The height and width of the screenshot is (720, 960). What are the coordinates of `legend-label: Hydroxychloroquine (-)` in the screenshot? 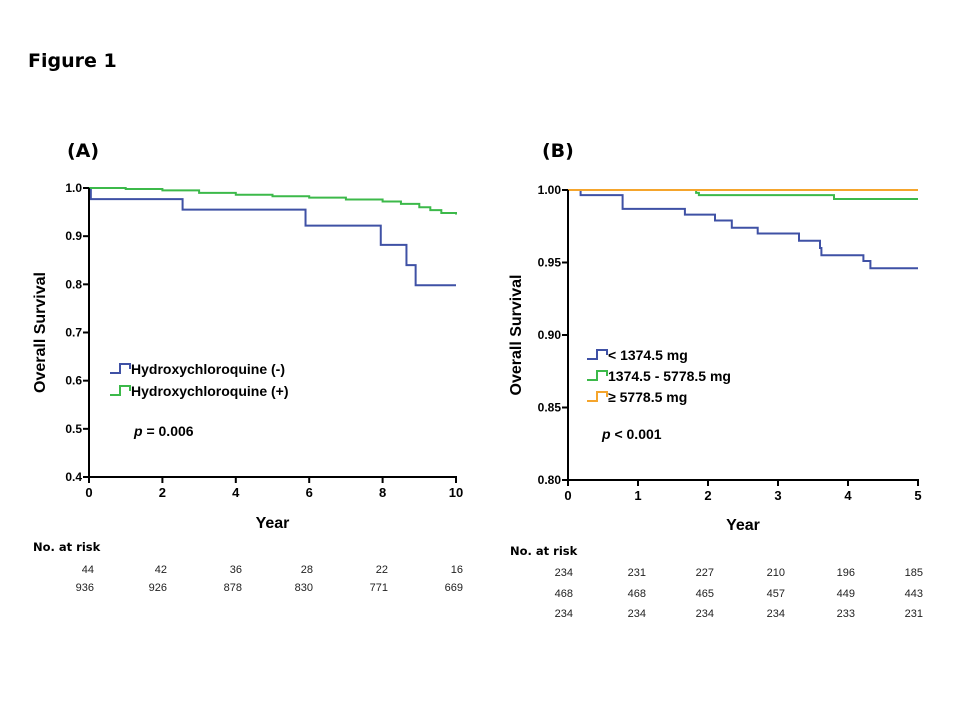 It's located at (208, 369).